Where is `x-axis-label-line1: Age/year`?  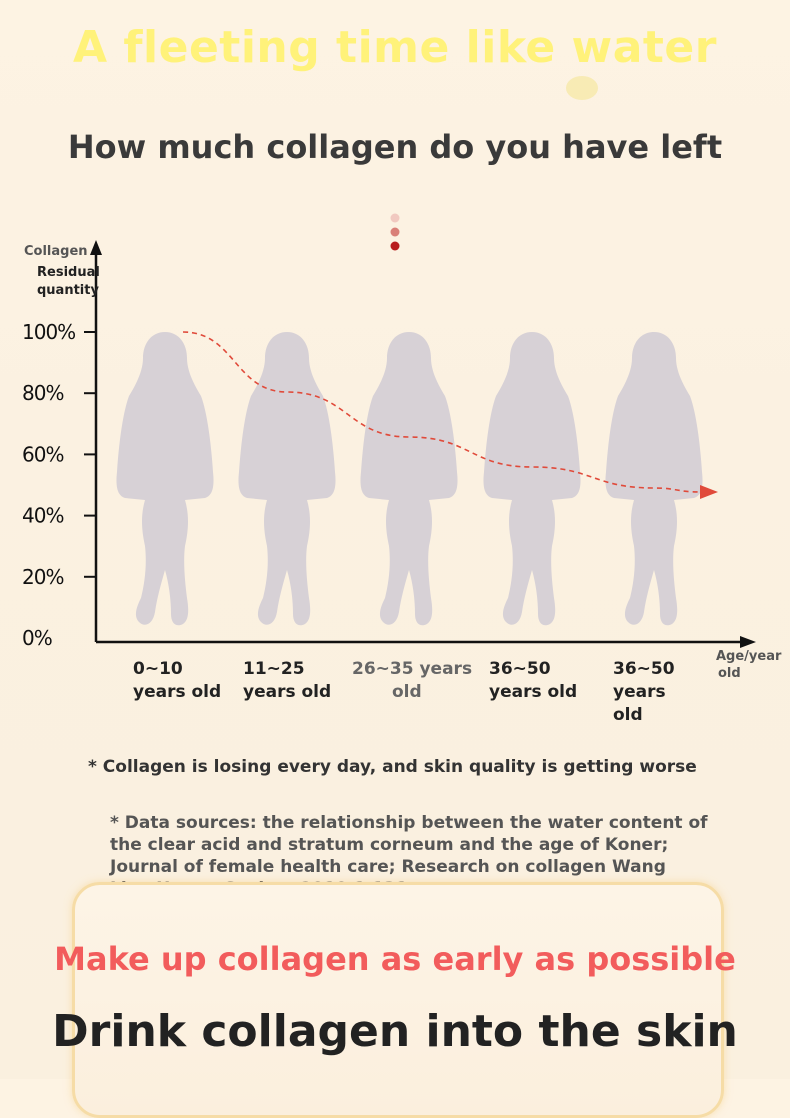 x-axis-label-line1: Age/year is located at coordinates (749, 656).